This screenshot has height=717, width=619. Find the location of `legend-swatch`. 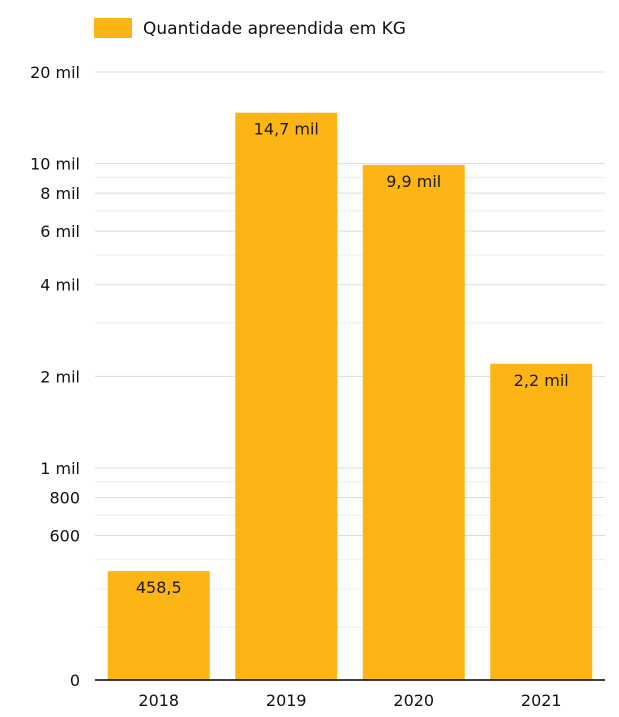

legend-swatch is located at coordinates (113, 28).